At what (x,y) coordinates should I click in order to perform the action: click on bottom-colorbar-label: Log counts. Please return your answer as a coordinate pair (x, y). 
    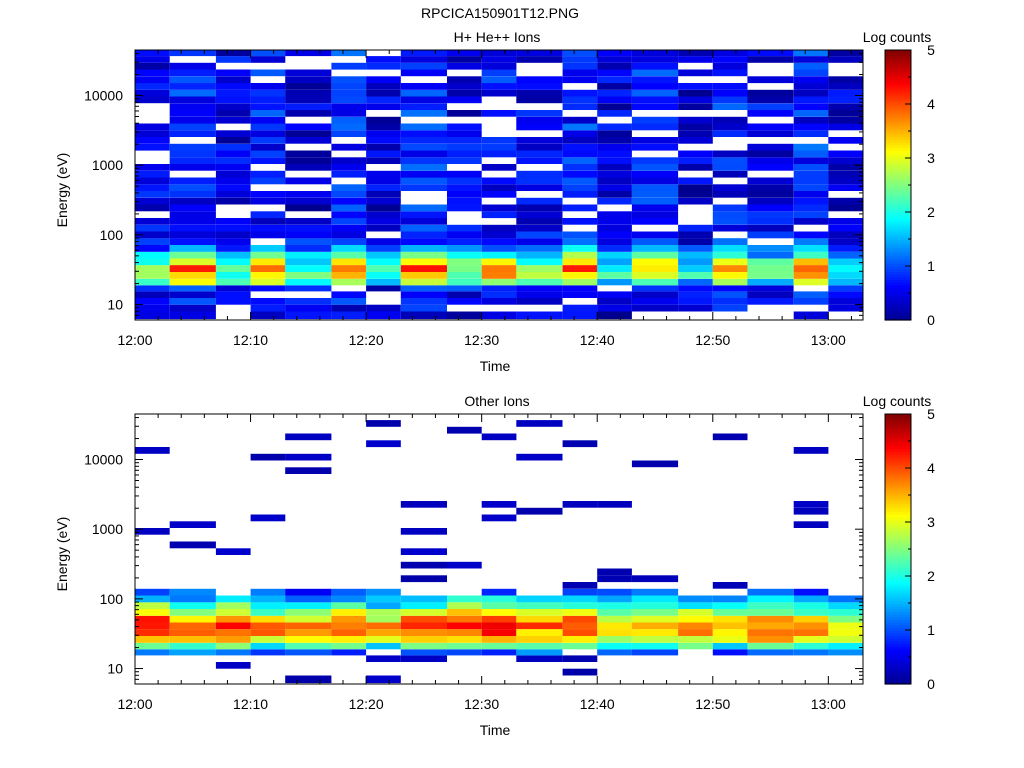
    Looking at the image, I should click on (897, 401).